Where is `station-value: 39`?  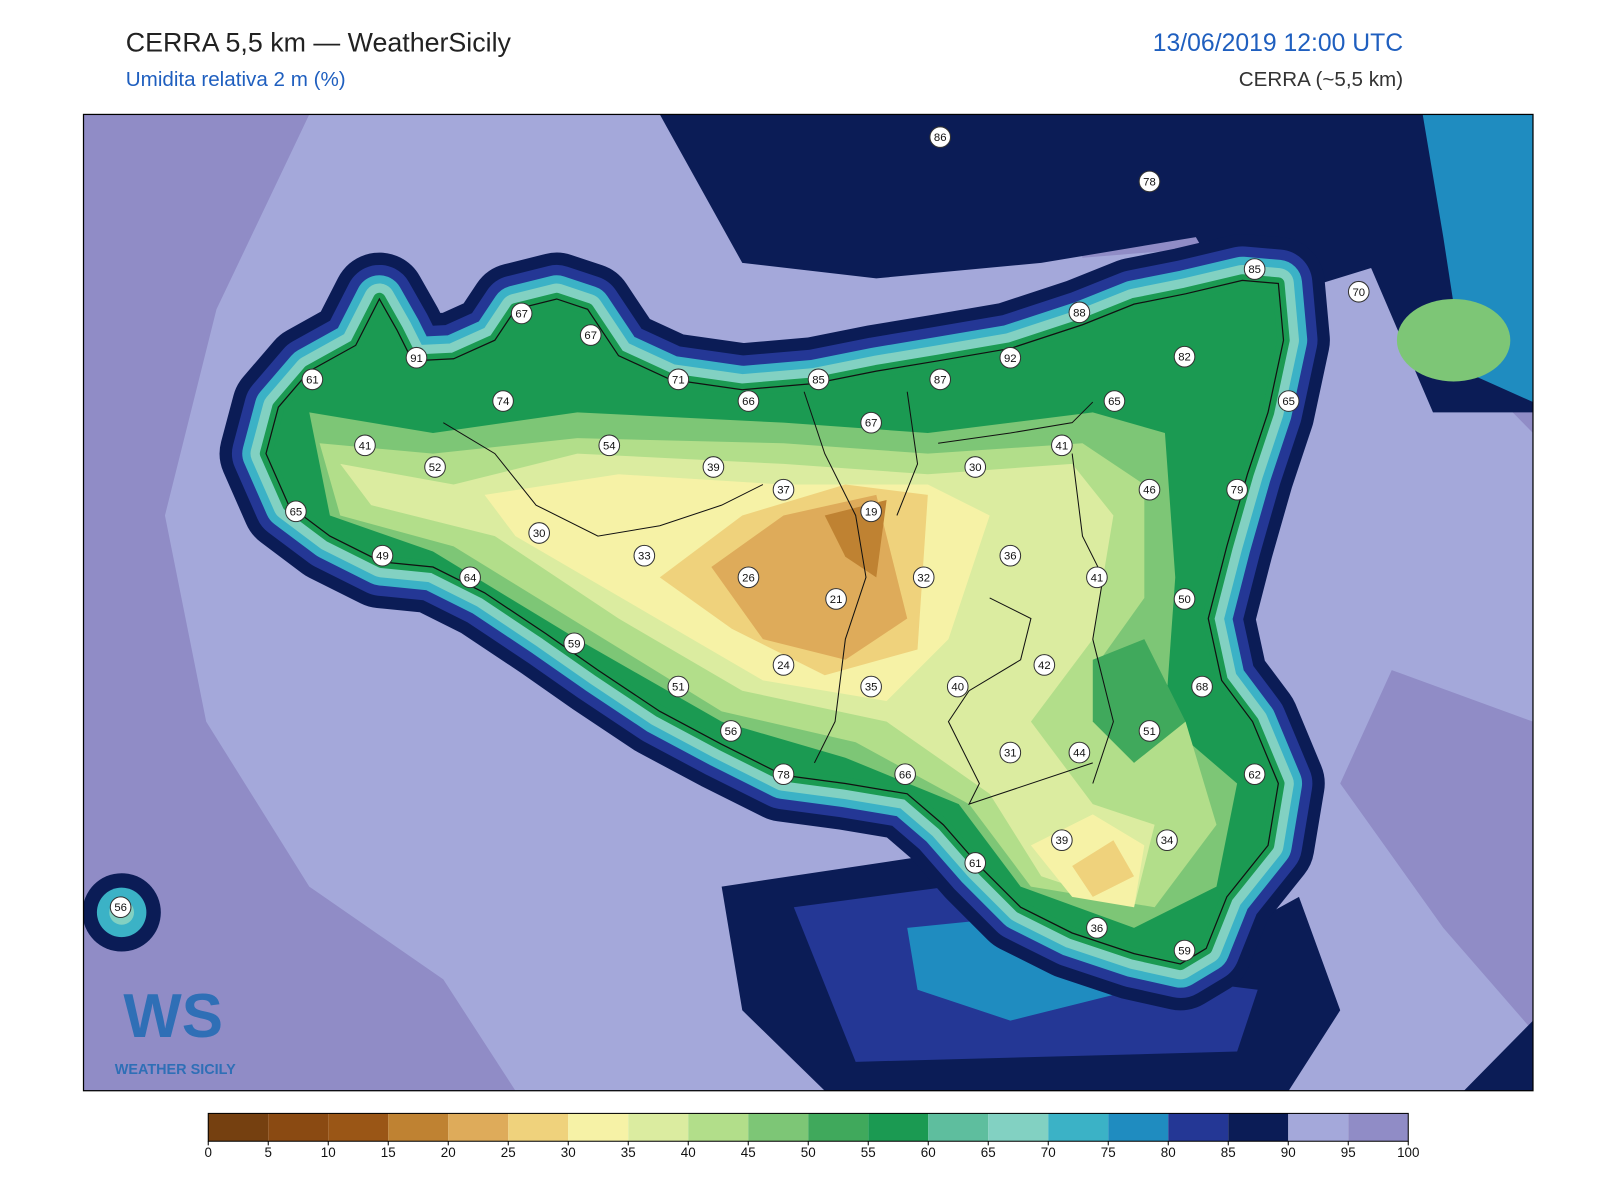 station-value: 39 is located at coordinates (1062, 841).